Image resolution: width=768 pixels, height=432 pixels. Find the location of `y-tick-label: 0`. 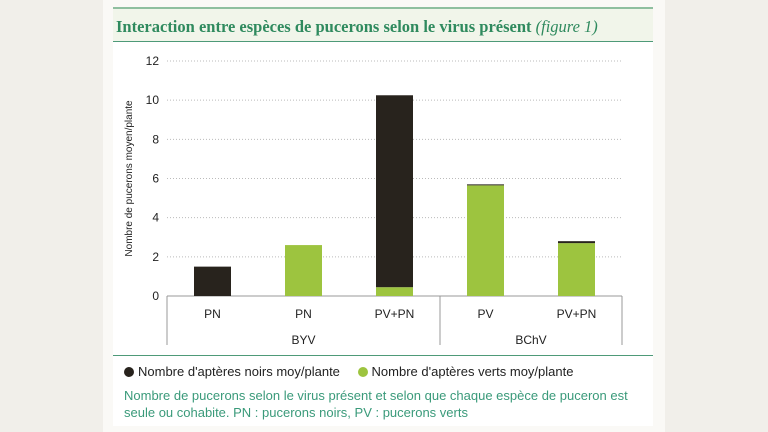

y-tick-label: 0 is located at coordinates (155, 296).